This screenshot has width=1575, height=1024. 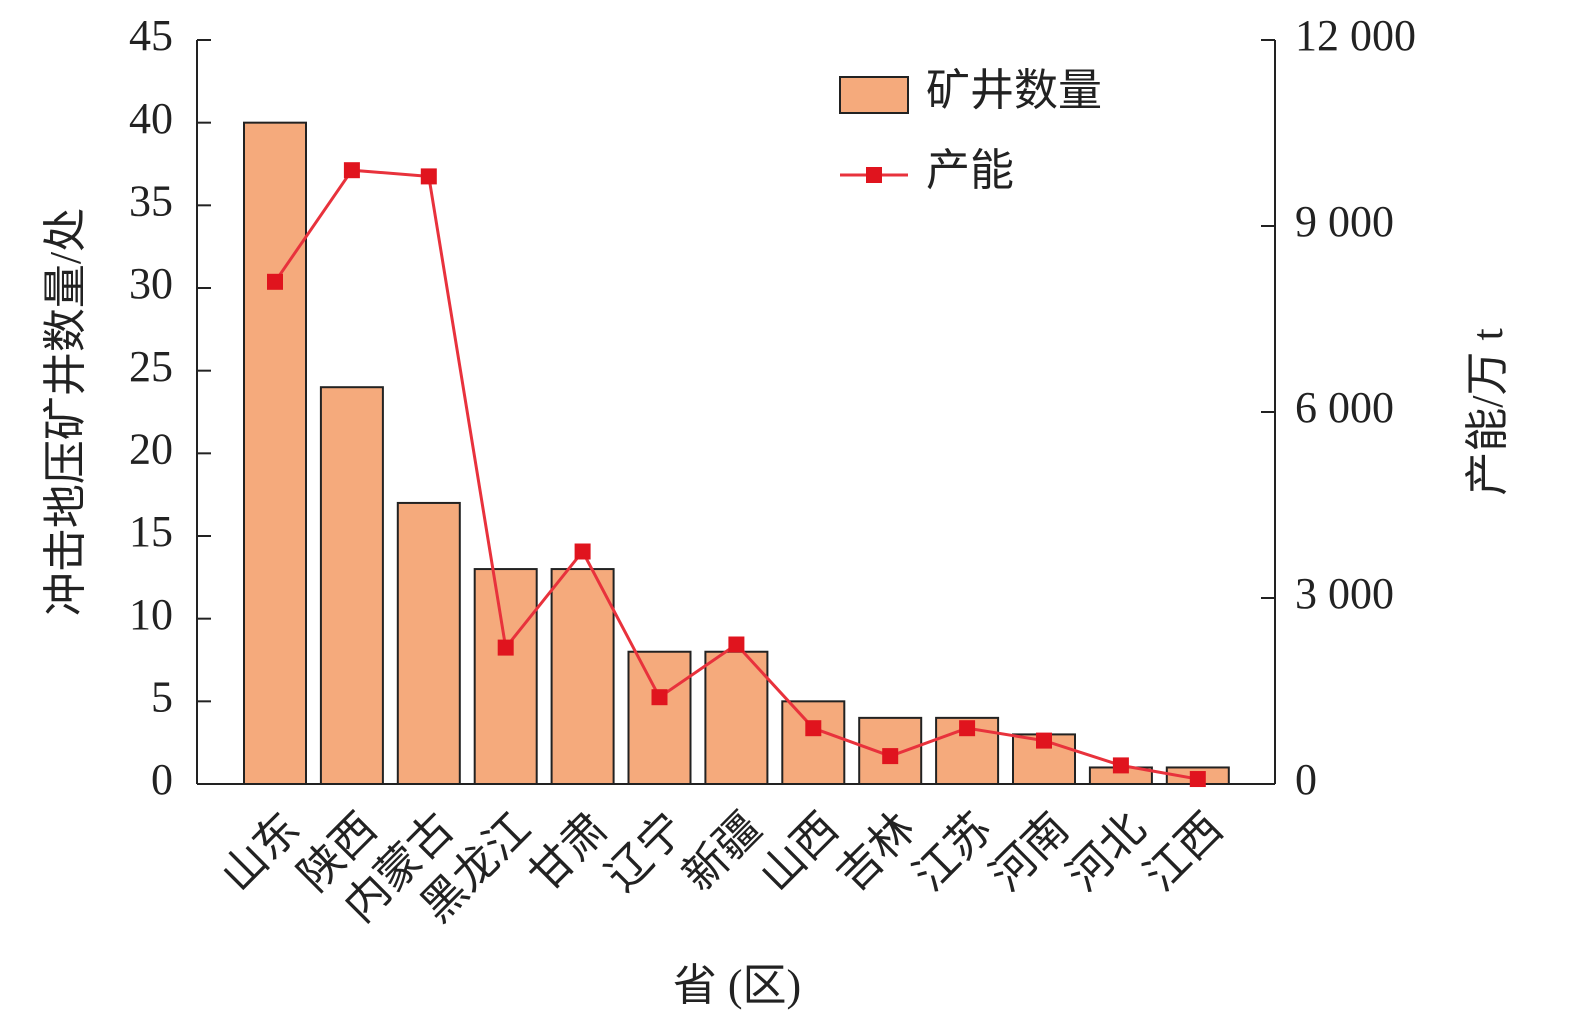 I want to click on x-axis-label: 省 (区), so click(x=737, y=985).